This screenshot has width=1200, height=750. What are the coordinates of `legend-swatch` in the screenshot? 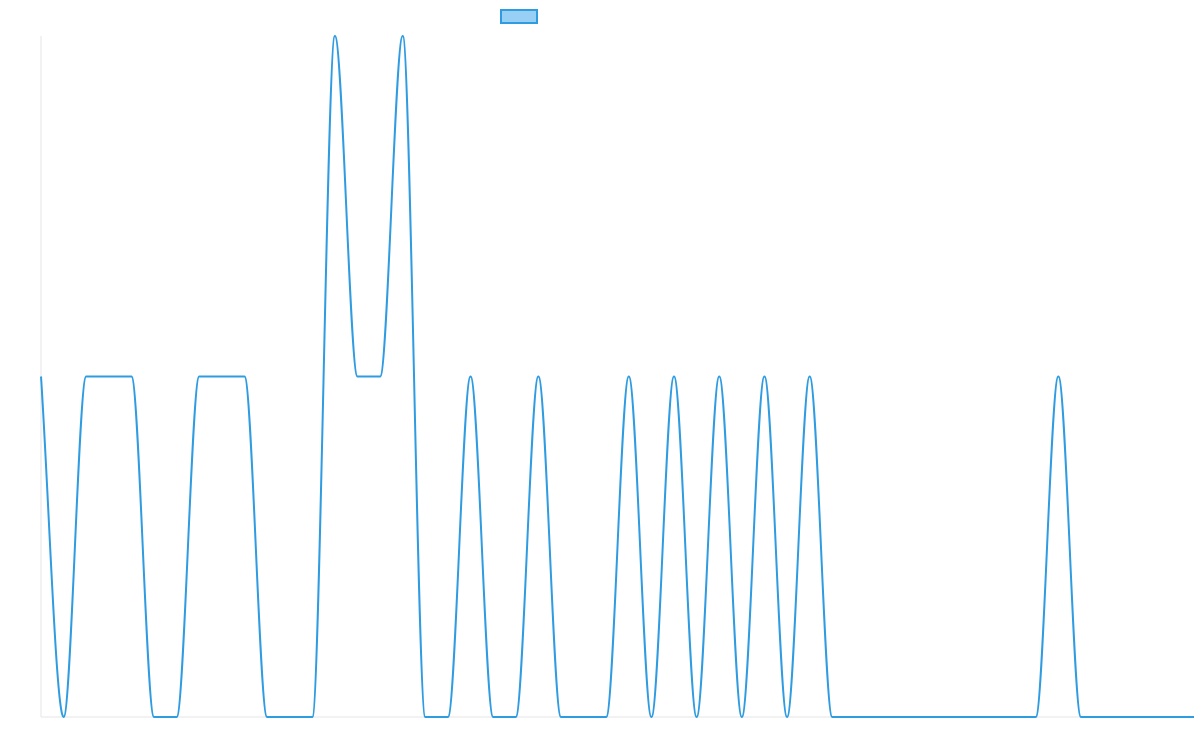 It's located at (519, 16).